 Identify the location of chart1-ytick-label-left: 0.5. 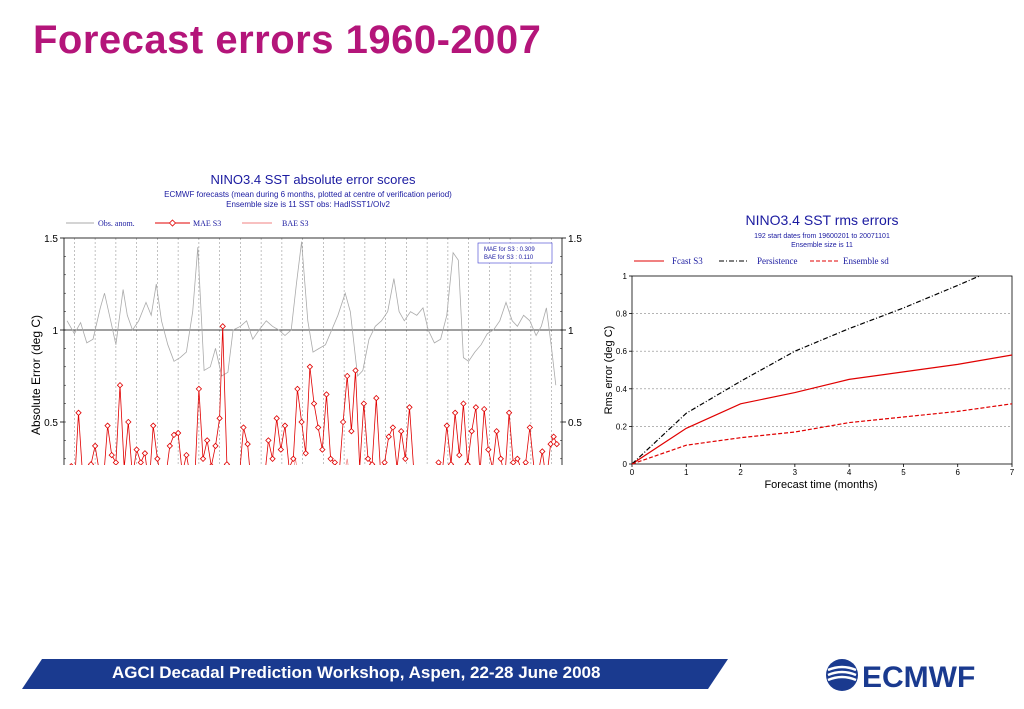
(51, 423).